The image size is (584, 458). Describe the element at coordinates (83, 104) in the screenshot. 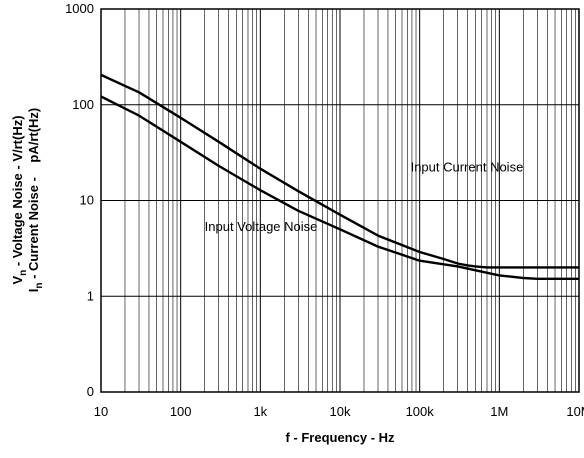

I see `y-tick-label: 100` at that location.